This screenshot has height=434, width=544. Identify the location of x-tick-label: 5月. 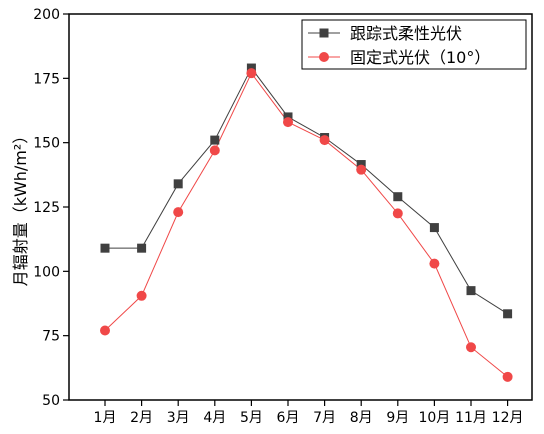
(251, 418).